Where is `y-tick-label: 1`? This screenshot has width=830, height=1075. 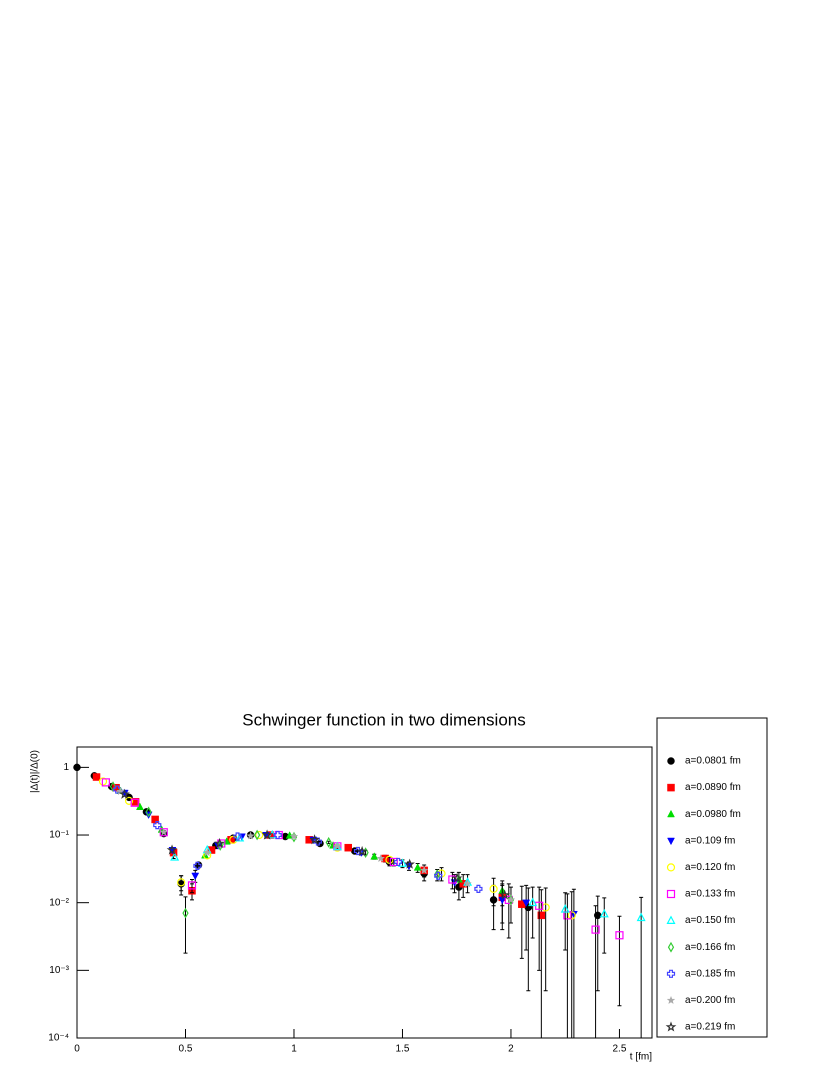 y-tick-label: 1 is located at coordinates (66, 767).